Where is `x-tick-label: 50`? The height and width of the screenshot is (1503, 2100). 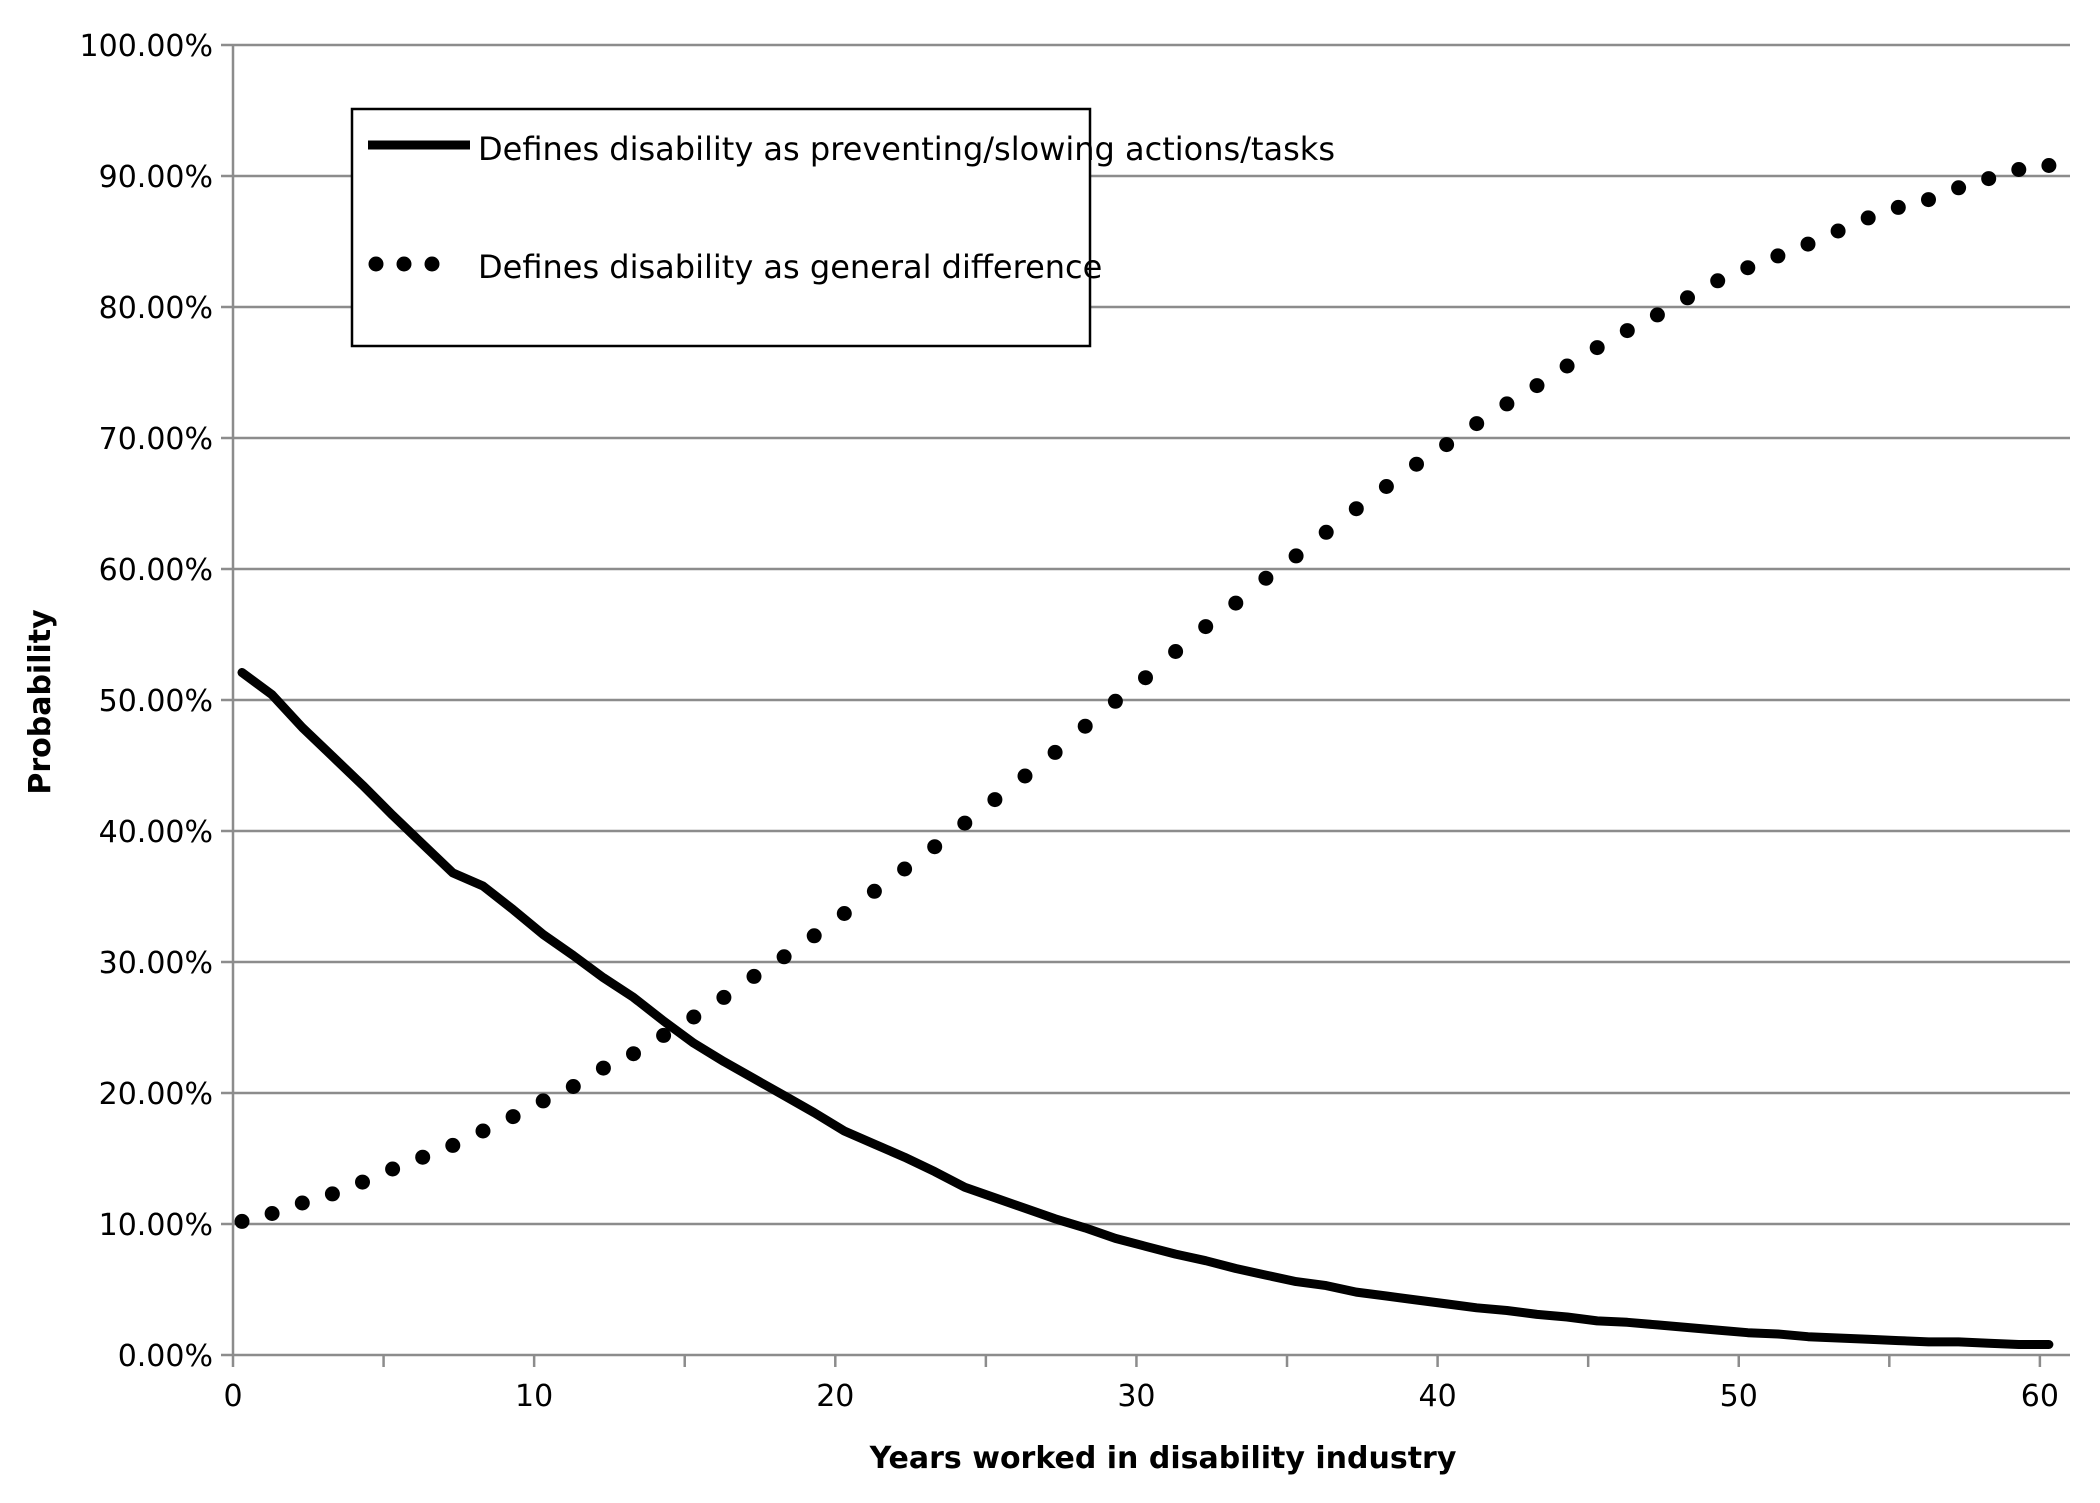 x-tick-label: 50 is located at coordinates (1739, 1396).